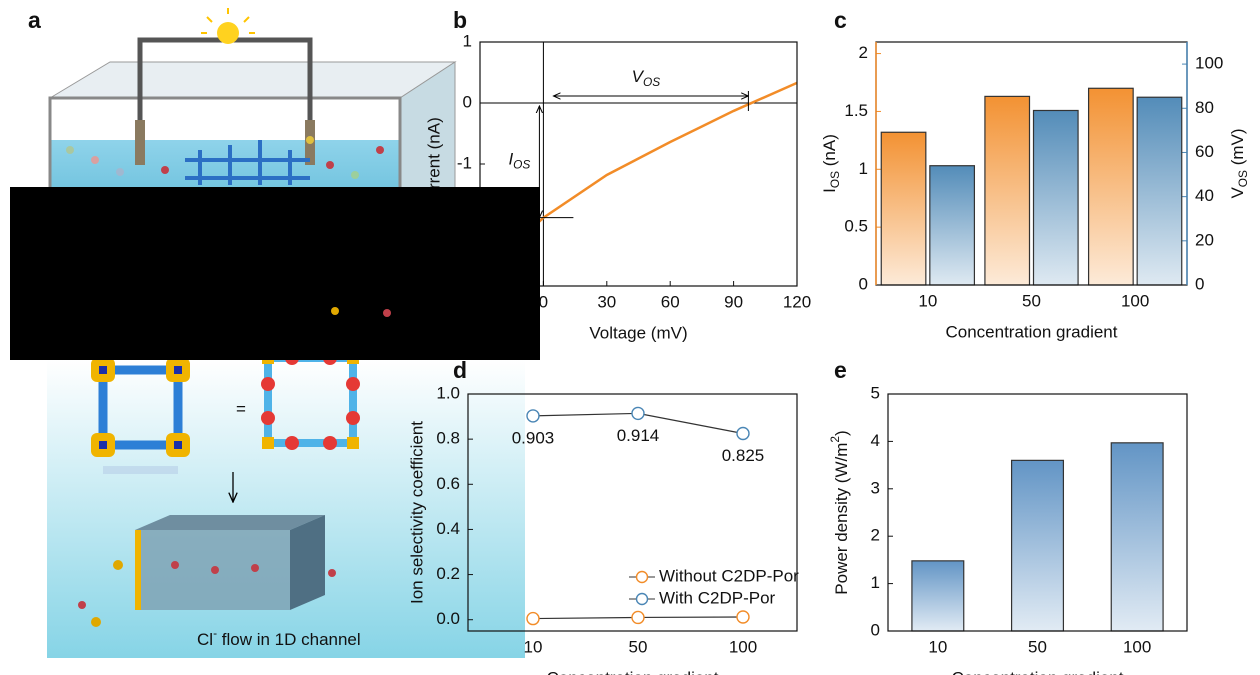 Image resolution: width=1260 pixels, height=675 pixels. What do you see at coordinates (448, 528) in the screenshot?
I see `y-tick-label: 0.4` at bounding box center [448, 528].